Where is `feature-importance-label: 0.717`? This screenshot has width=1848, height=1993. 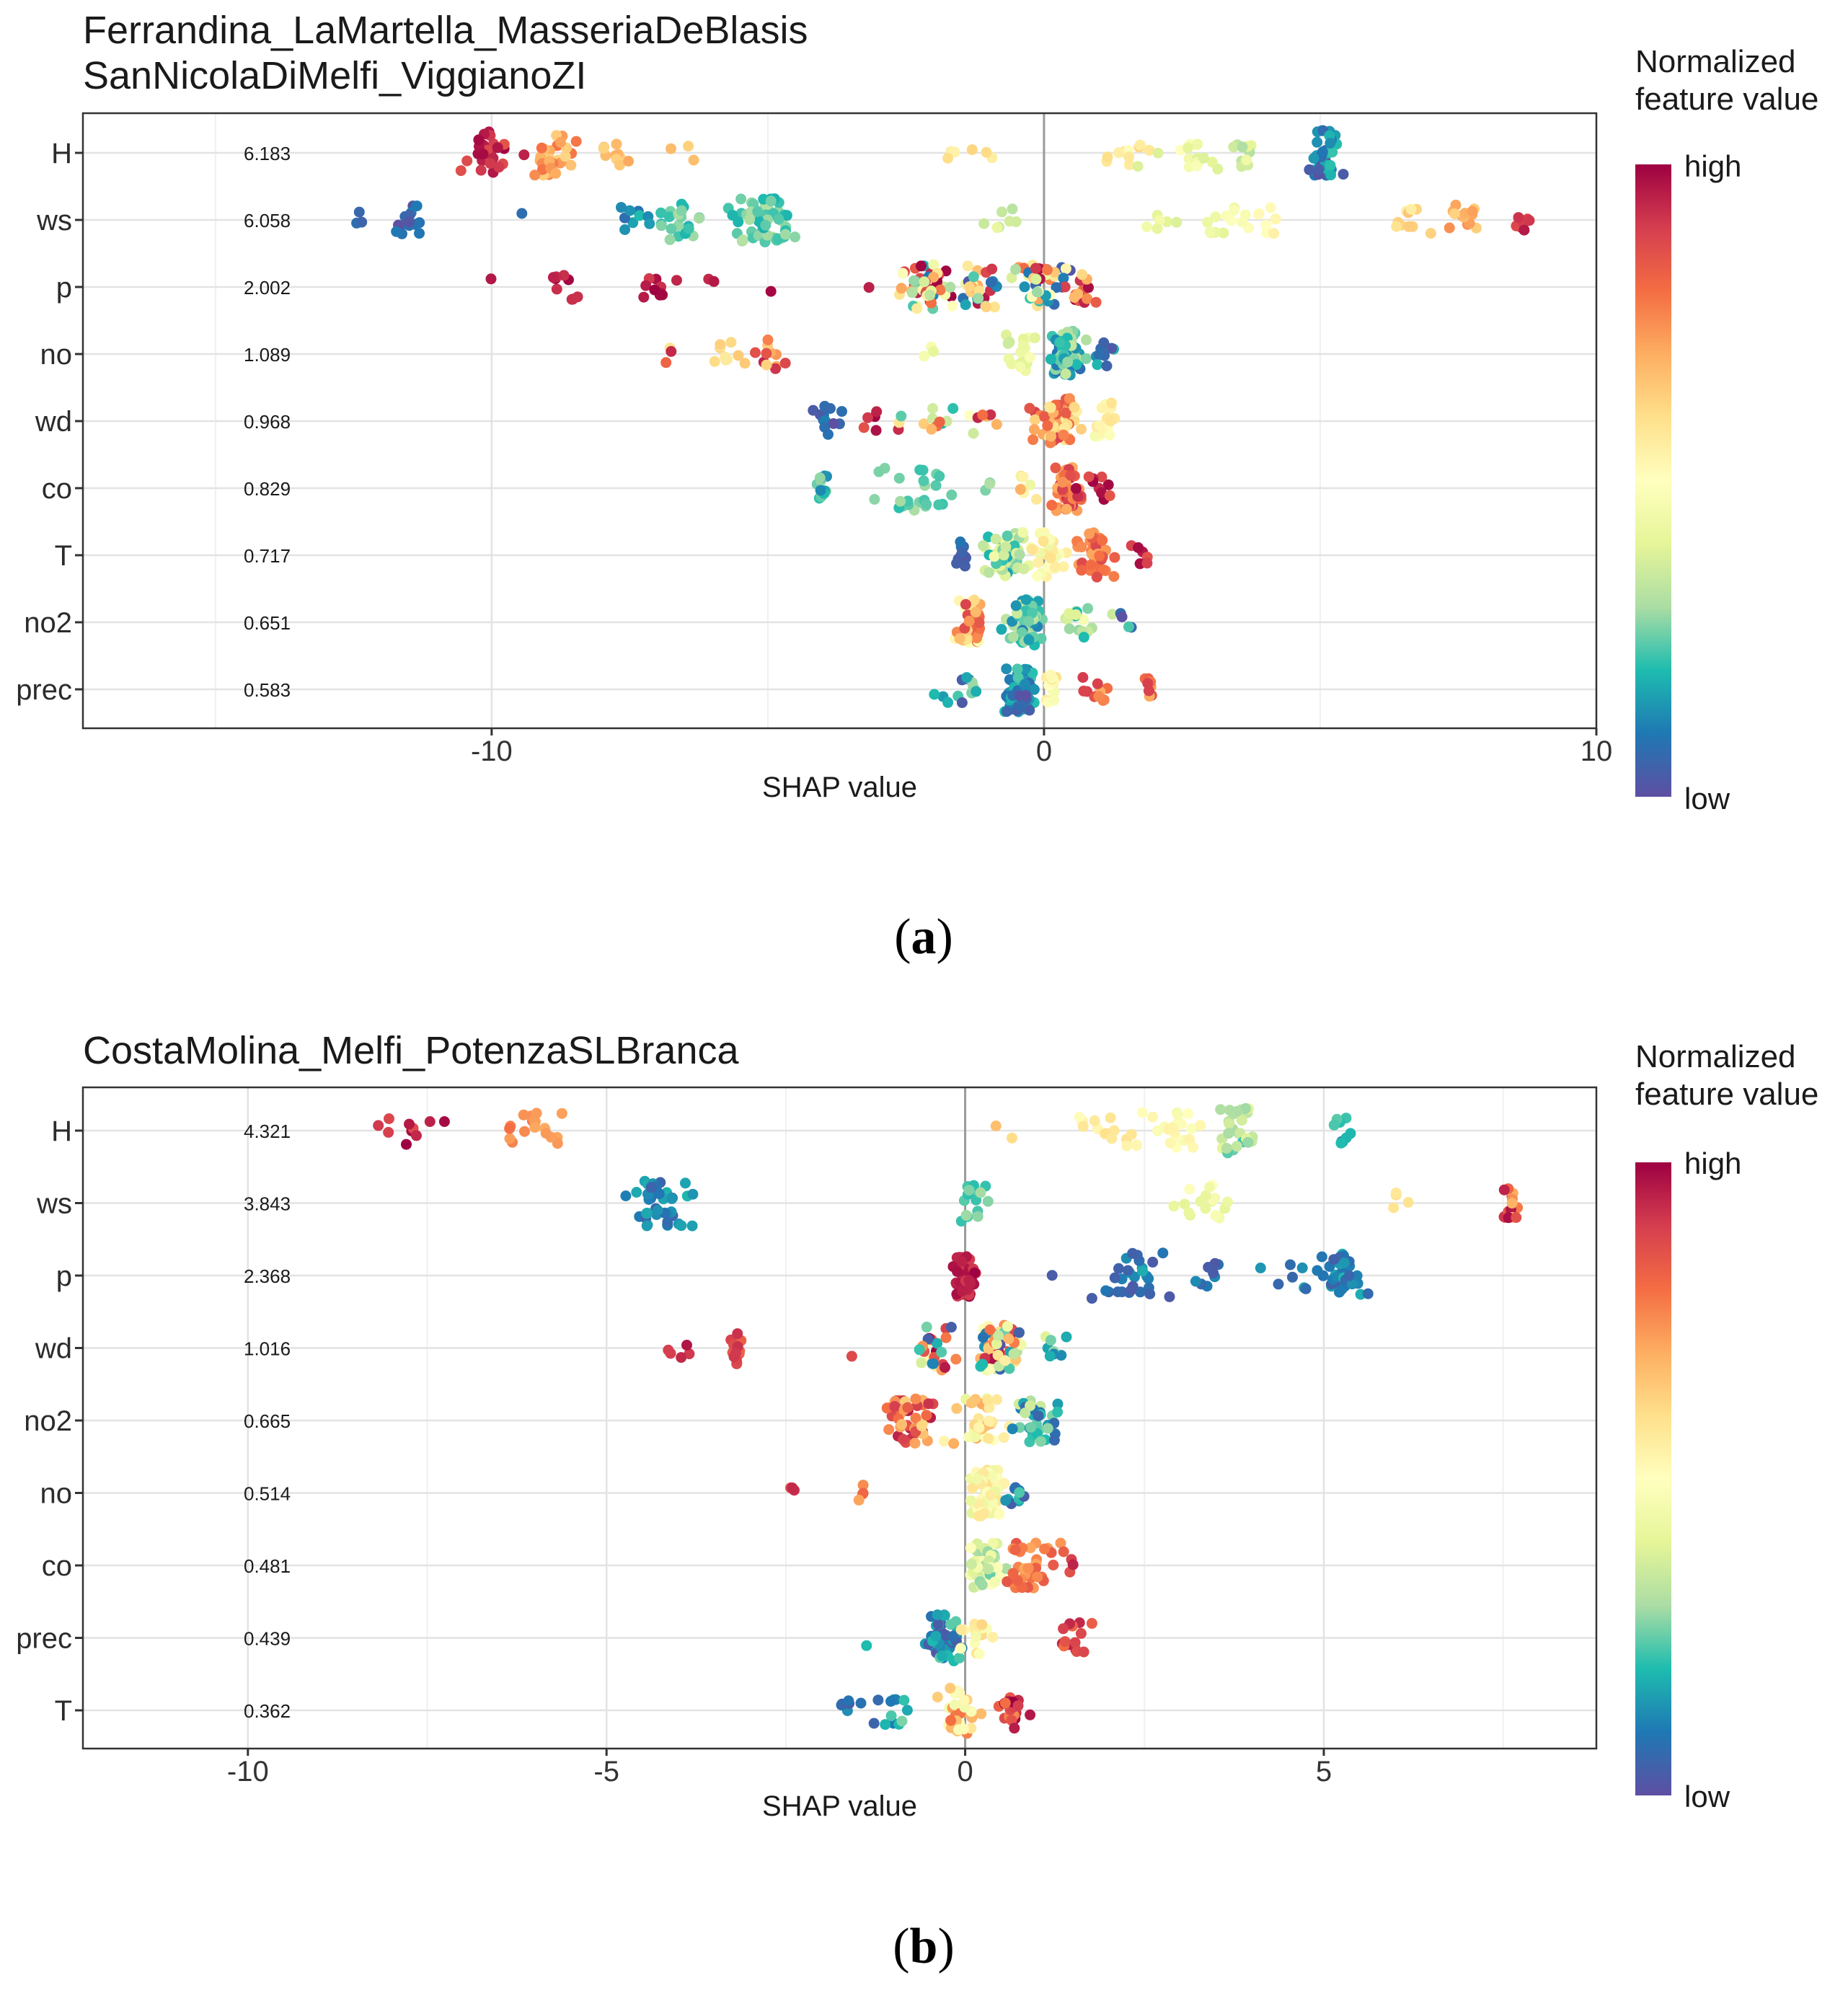 feature-importance-label: 0.717 is located at coordinates (267, 556).